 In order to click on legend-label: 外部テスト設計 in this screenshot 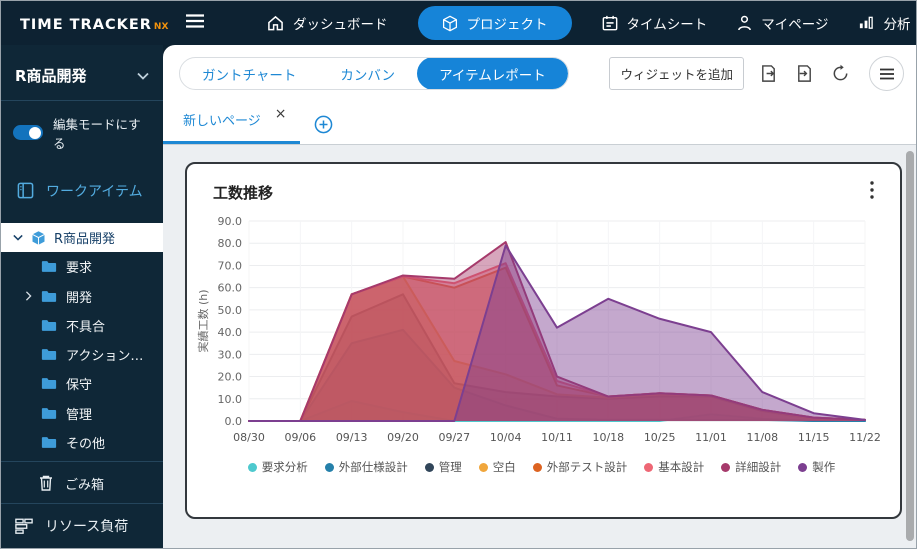, I will do `click(587, 467)`.